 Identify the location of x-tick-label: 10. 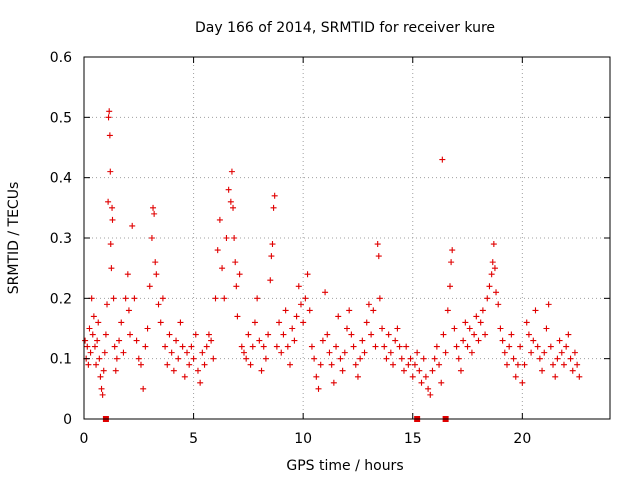
(303, 439).